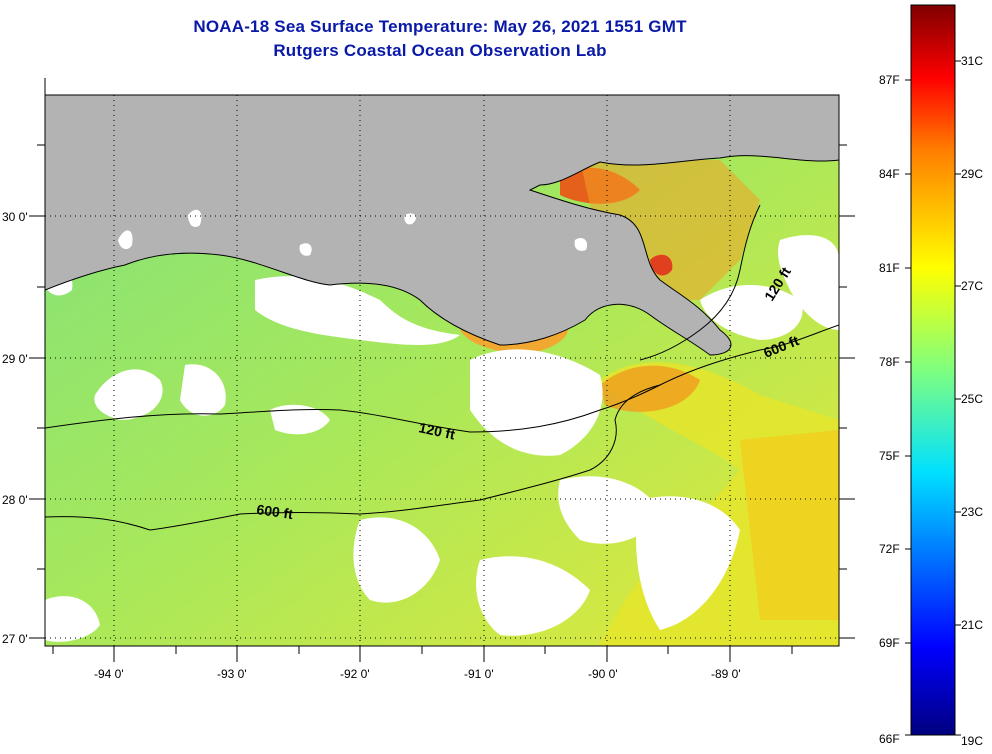  What do you see at coordinates (700, 282) in the screenshot?
I see `contour-120-ft-east` at bounding box center [700, 282].